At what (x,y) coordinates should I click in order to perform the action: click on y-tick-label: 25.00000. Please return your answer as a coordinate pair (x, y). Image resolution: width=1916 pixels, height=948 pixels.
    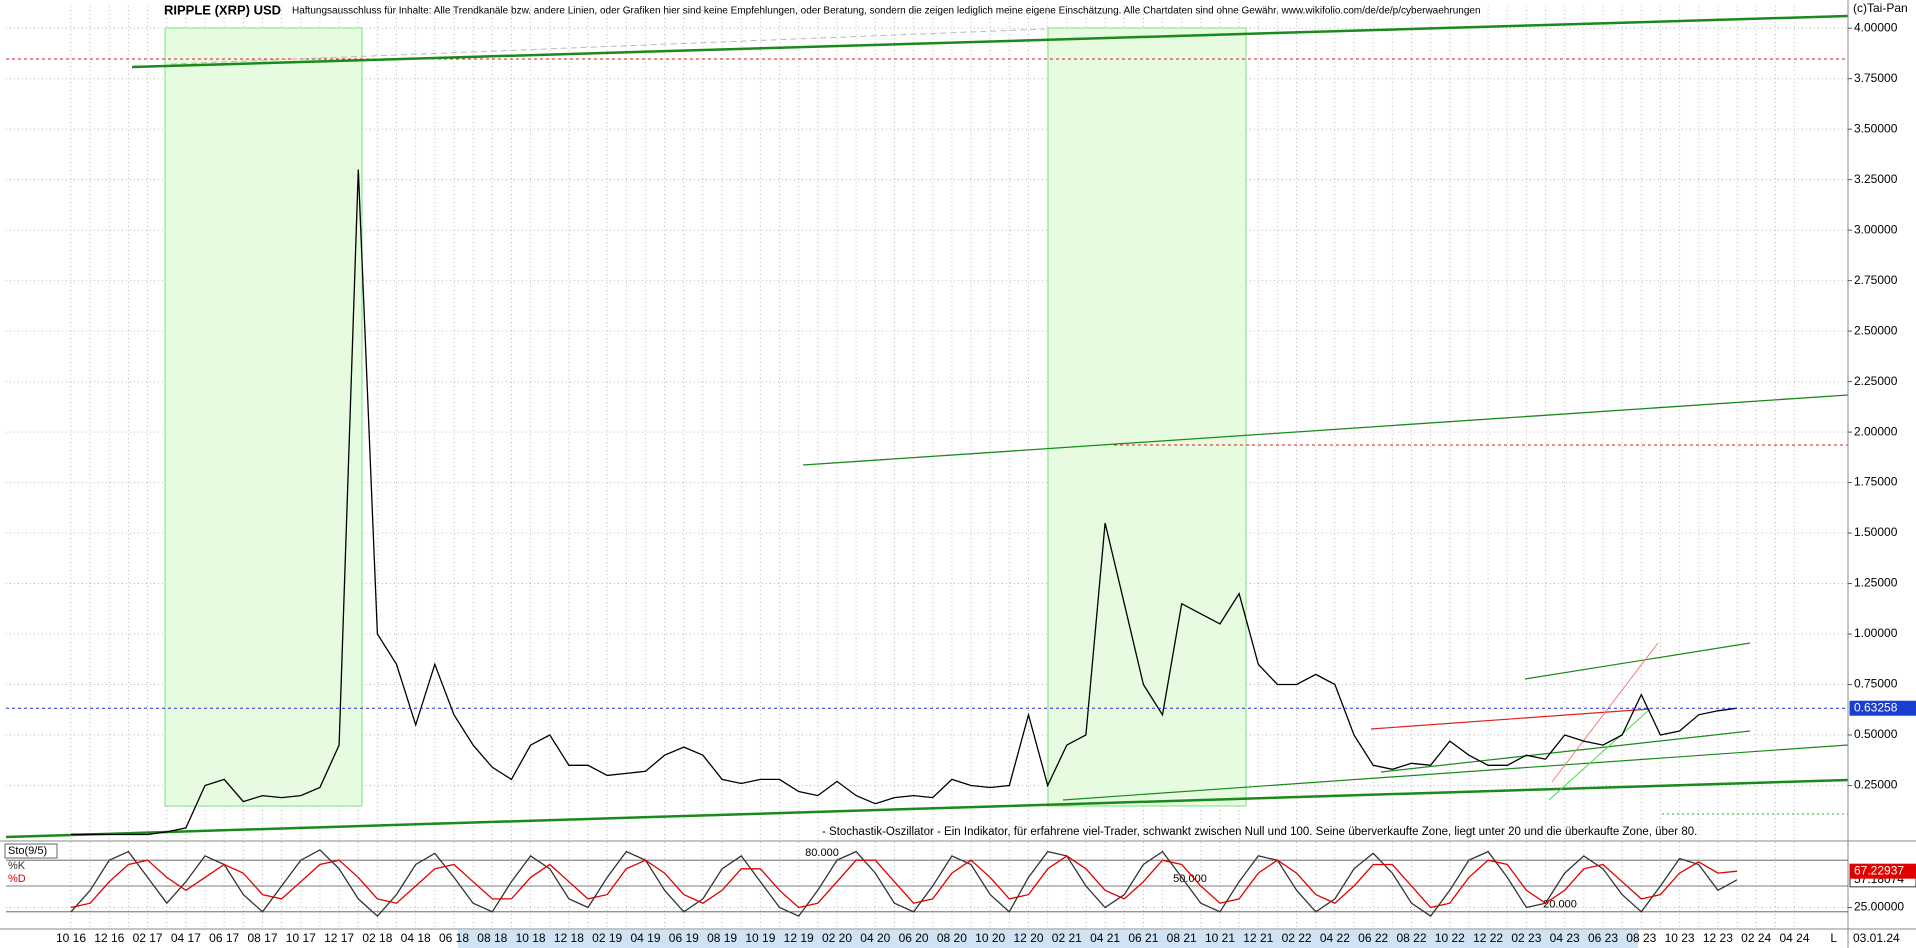
    Looking at the image, I should click on (1879, 907).